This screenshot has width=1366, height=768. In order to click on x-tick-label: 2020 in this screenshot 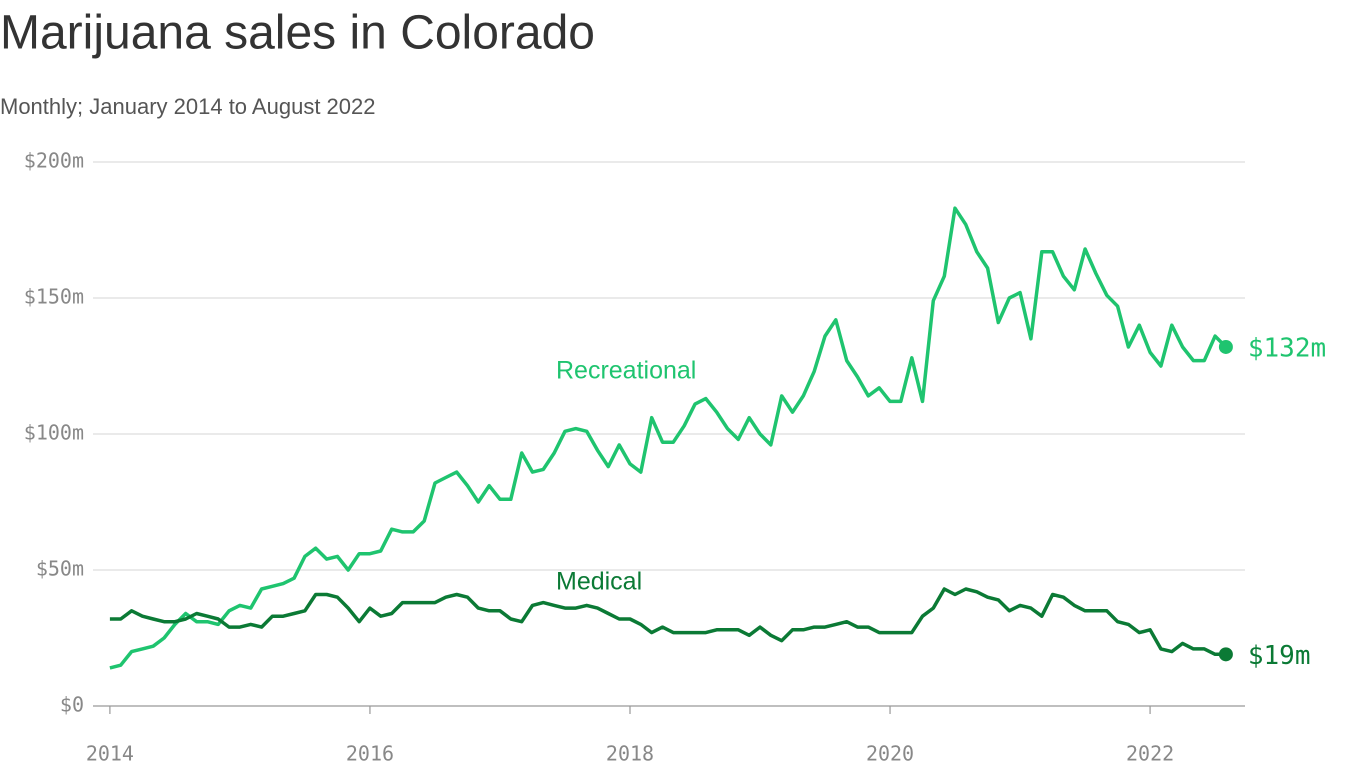, I will do `click(890, 754)`.